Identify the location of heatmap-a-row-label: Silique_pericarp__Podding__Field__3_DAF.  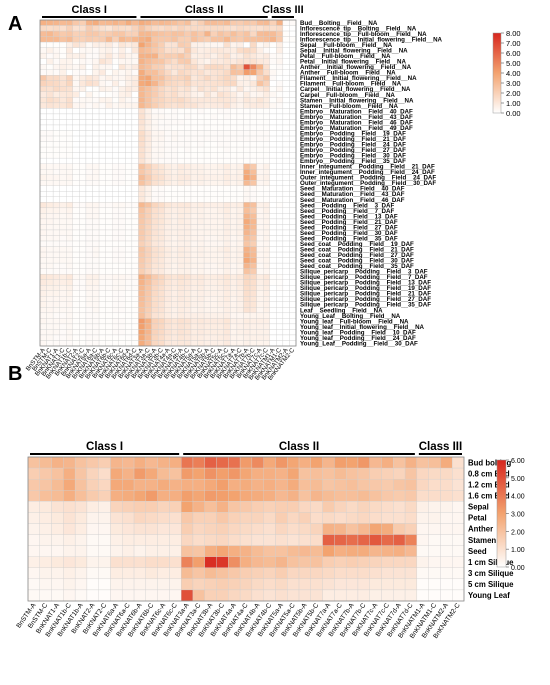
(364, 272).